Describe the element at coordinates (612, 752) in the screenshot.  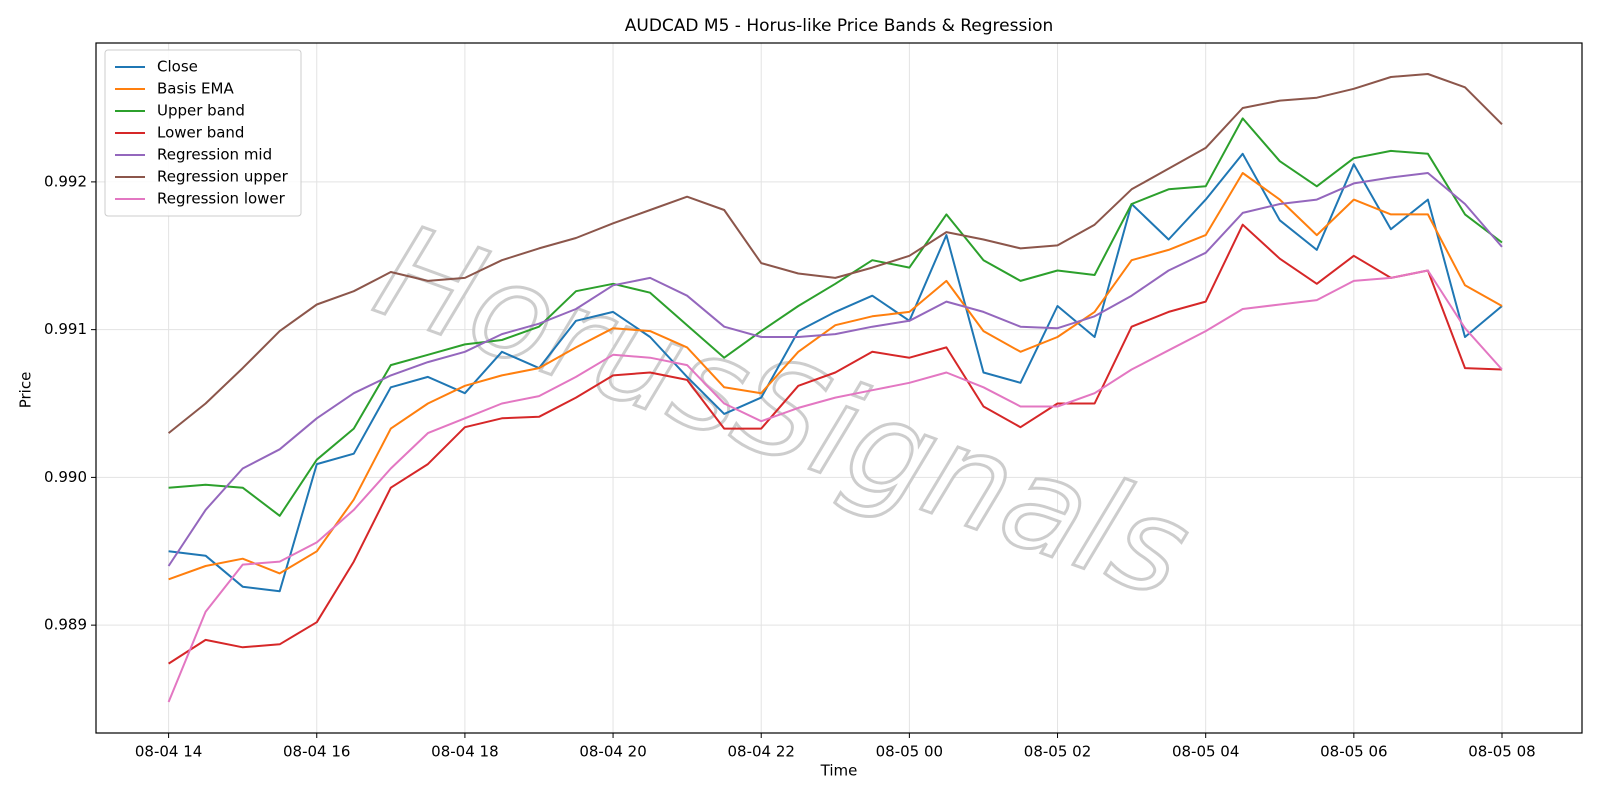
I see `x-tick-label: 08-04 20` at that location.